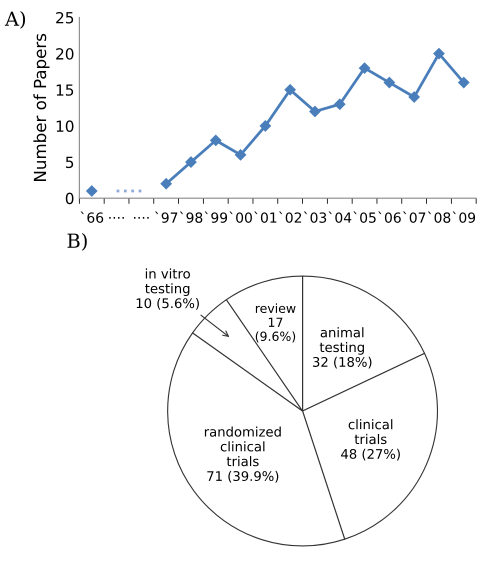 Image resolution: width=496 pixels, height=583 pixels. What do you see at coordinates (464, 217) in the screenshot?
I see `x-tick-label: `09` at bounding box center [464, 217].